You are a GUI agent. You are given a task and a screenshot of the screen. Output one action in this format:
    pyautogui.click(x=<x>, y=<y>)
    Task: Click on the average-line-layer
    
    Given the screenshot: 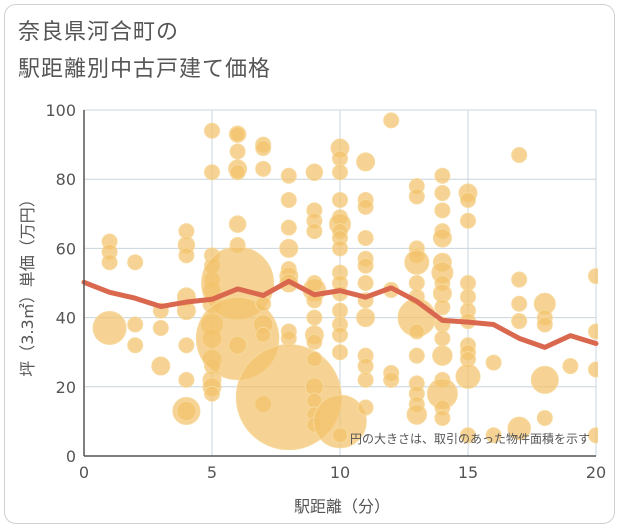 What is the action you would take?
    pyautogui.click(x=340, y=314)
    